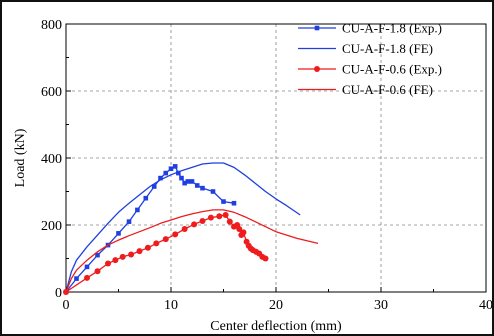  I want to click on y-tick-label: 800, so click(51, 25).